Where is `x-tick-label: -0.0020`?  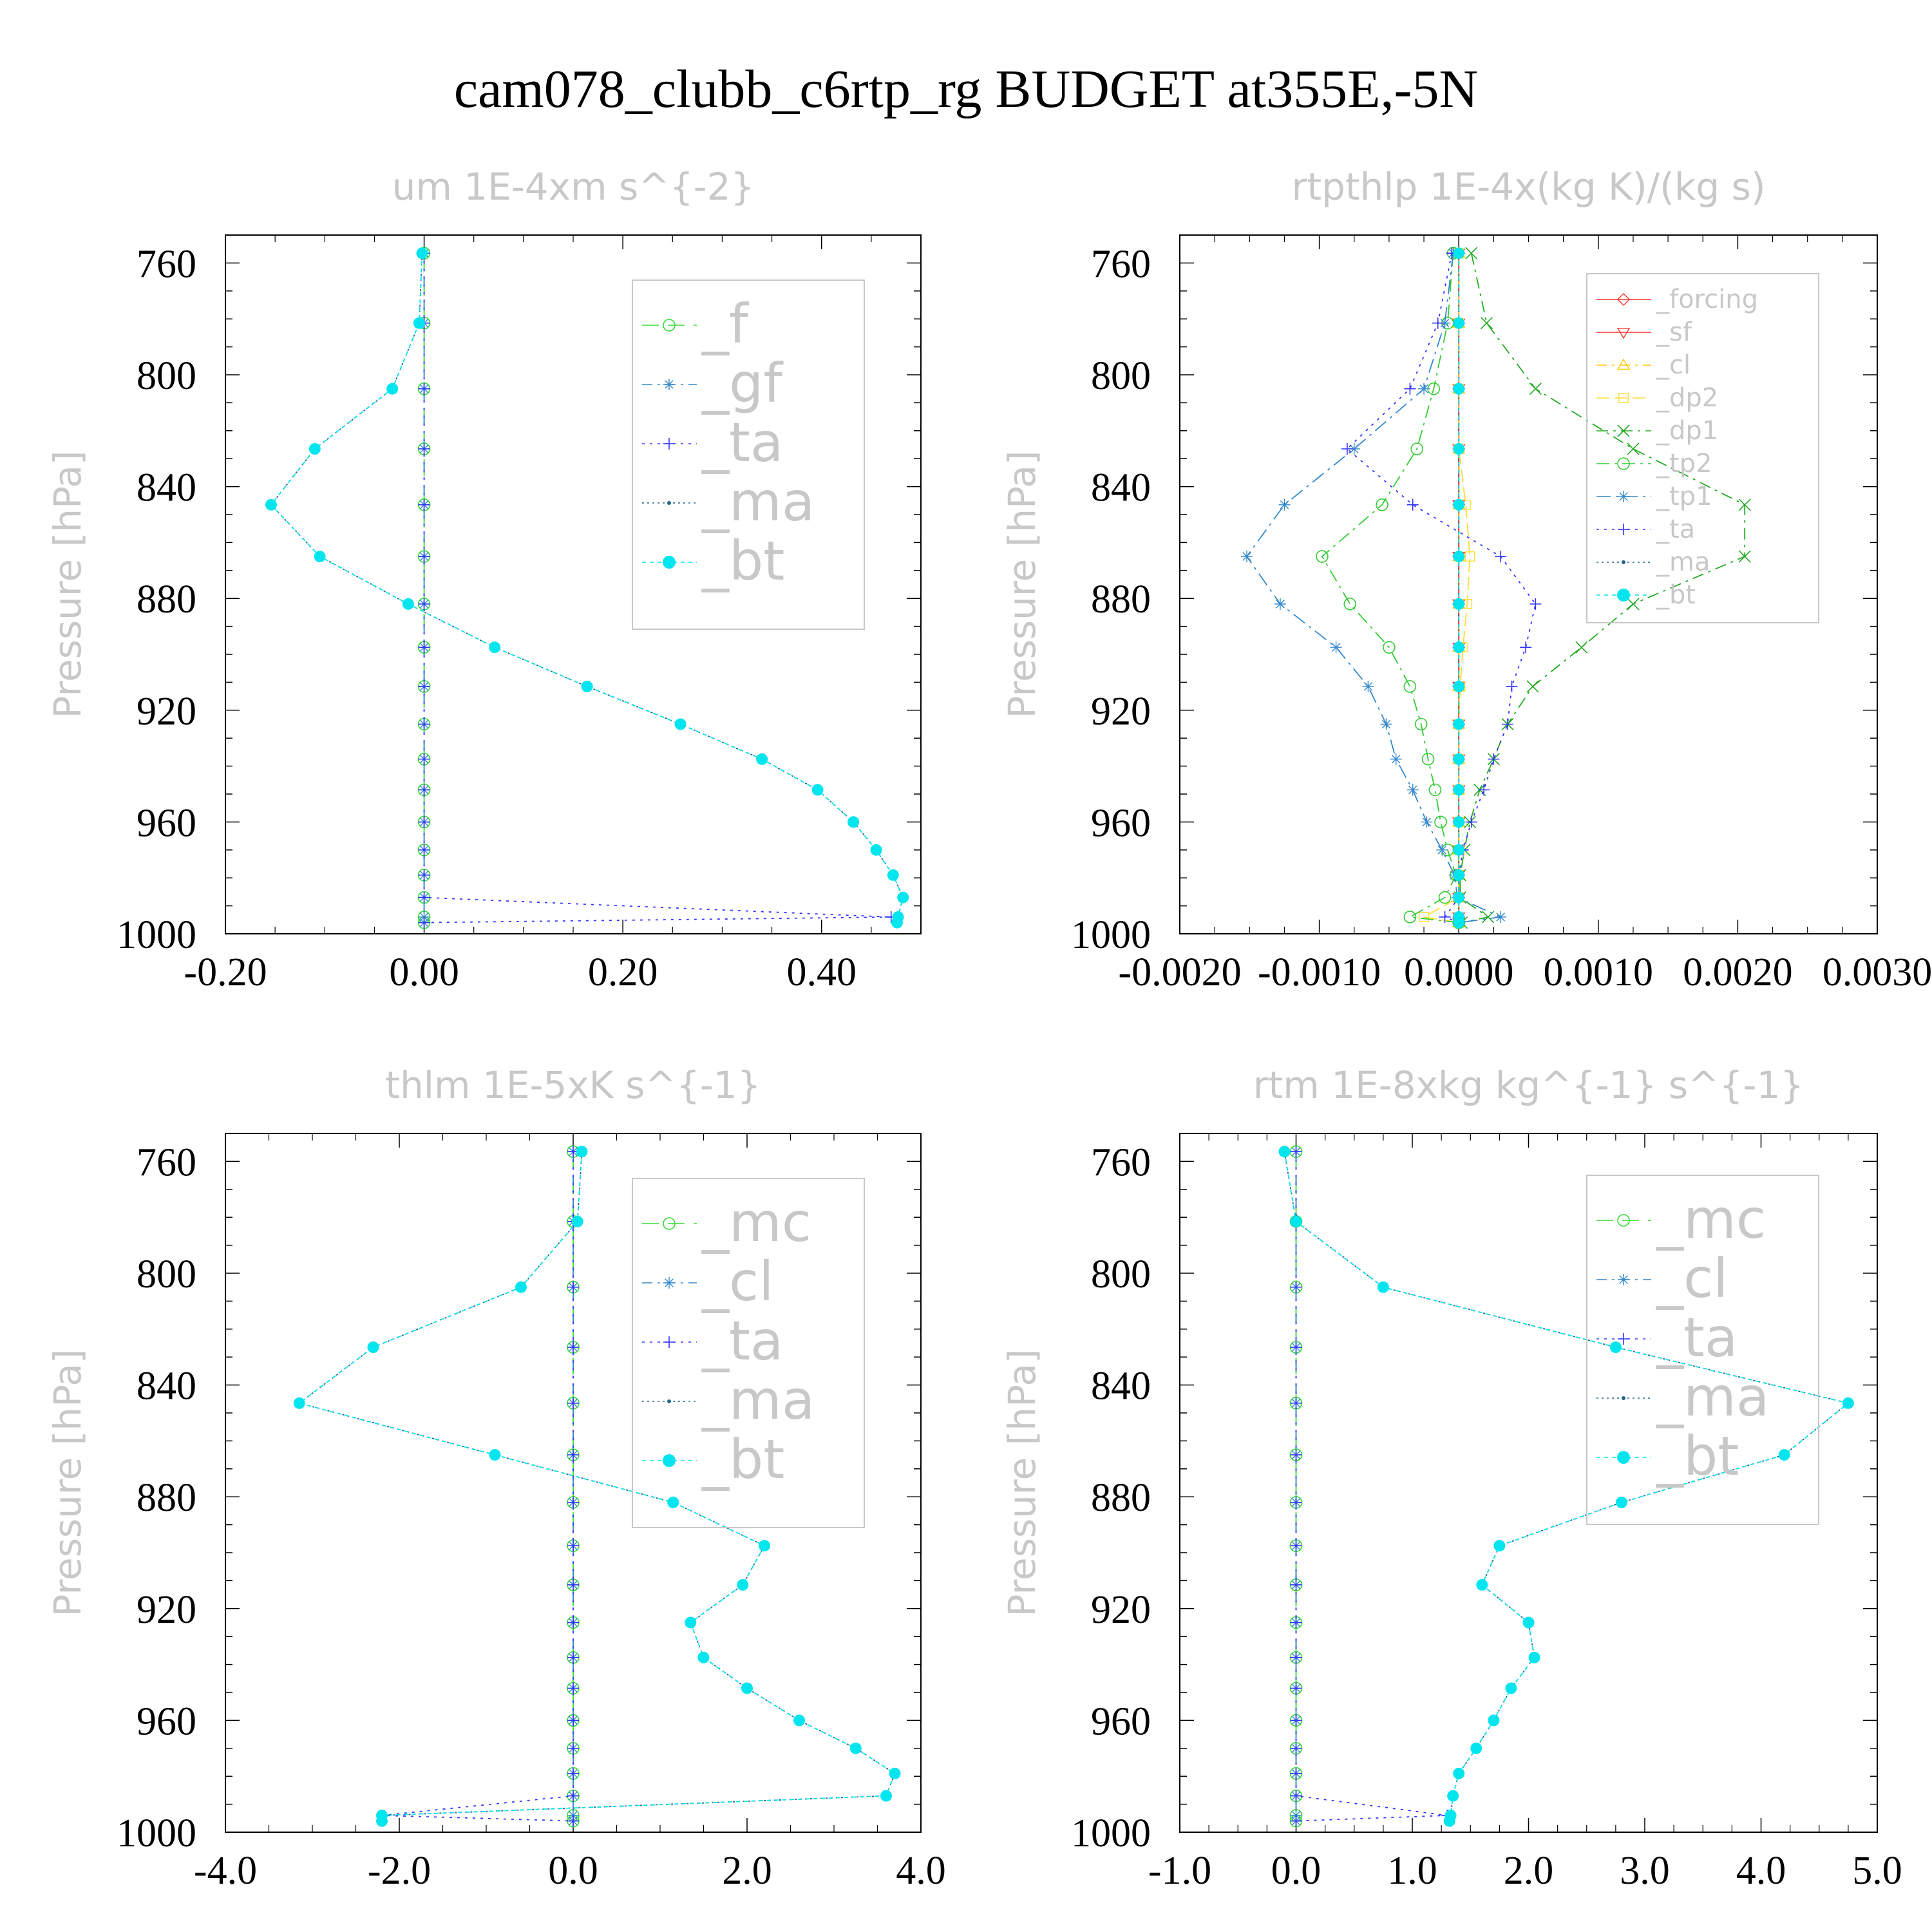 x-tick-label: -0.0020 is located at coordinates (1179, 973).